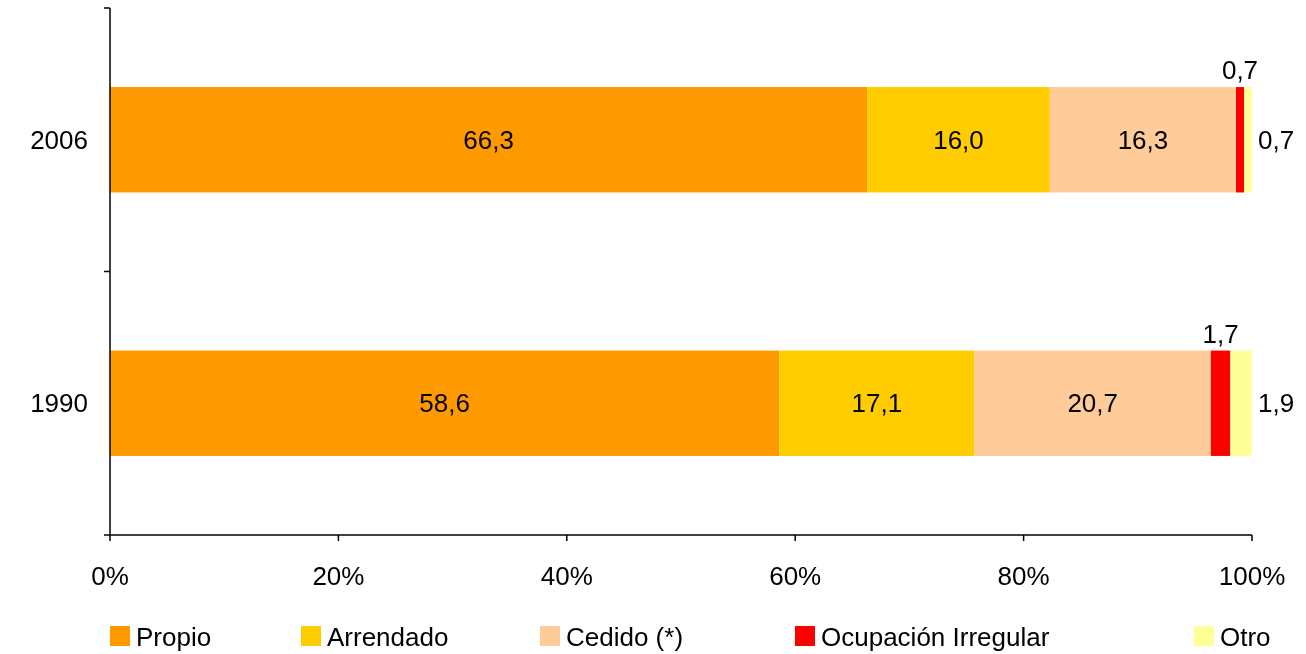 The image size is (1306, 654). Describe the element at coordinates (1220, 333) in the screenshot. I see `data-label: 1,7` at that location.